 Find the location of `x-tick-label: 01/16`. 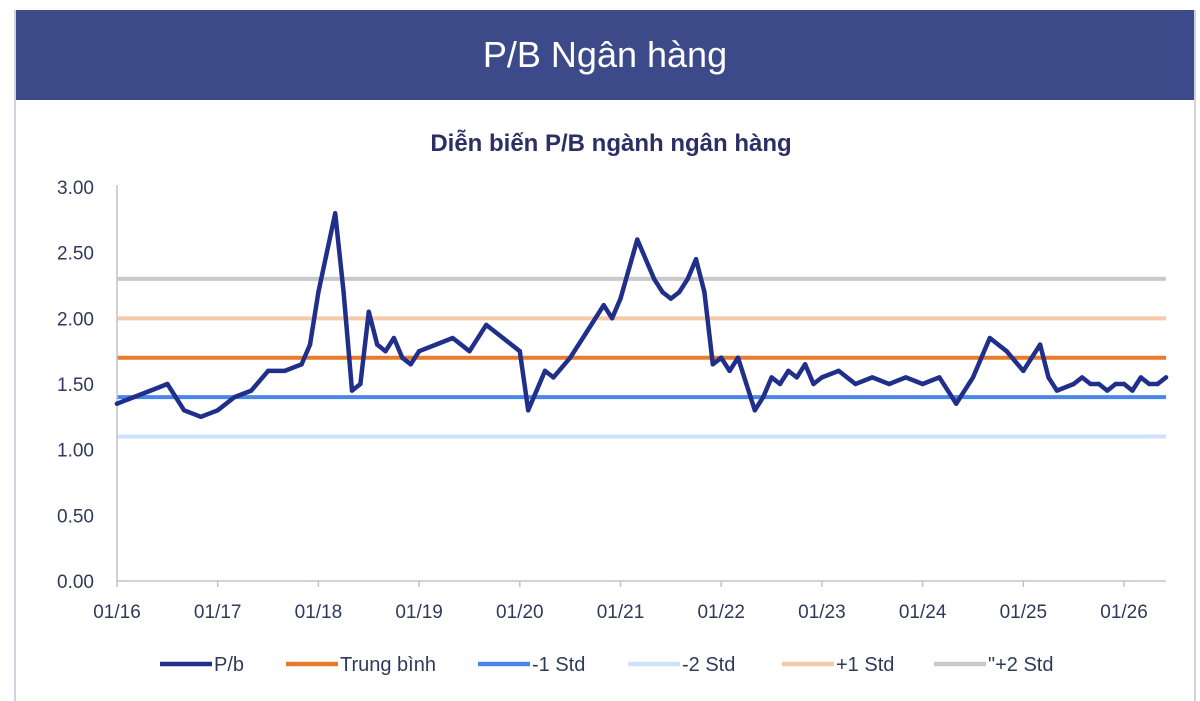

x-tick-label: 01/16 is located at coordinates (117, 612).